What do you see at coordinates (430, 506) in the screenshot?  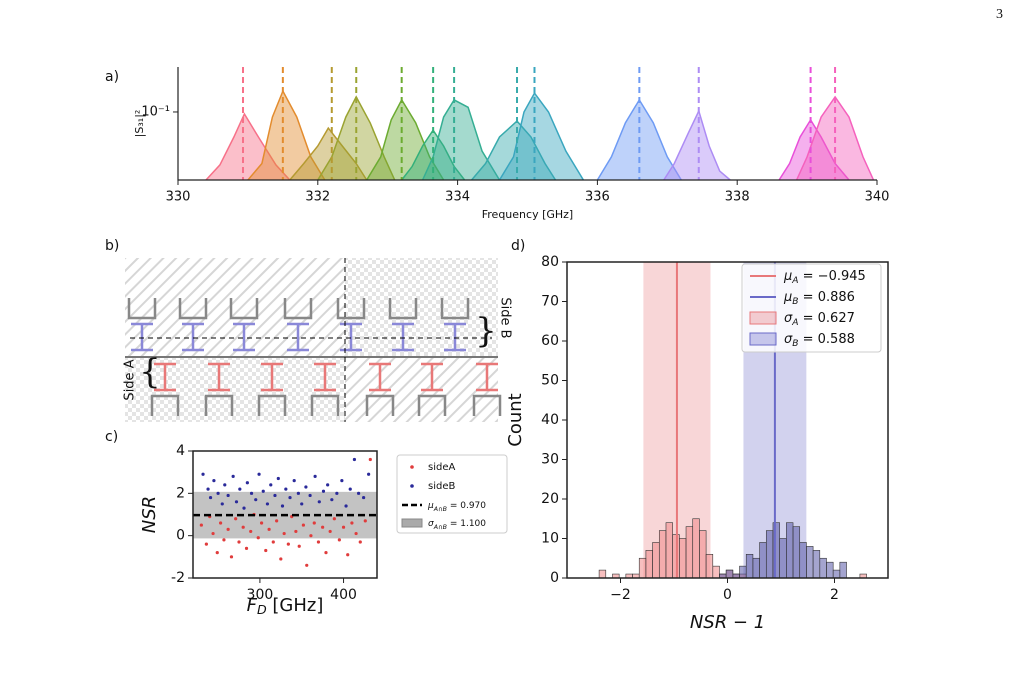 I see `symbol: μ` at bounding box center [430, 506].